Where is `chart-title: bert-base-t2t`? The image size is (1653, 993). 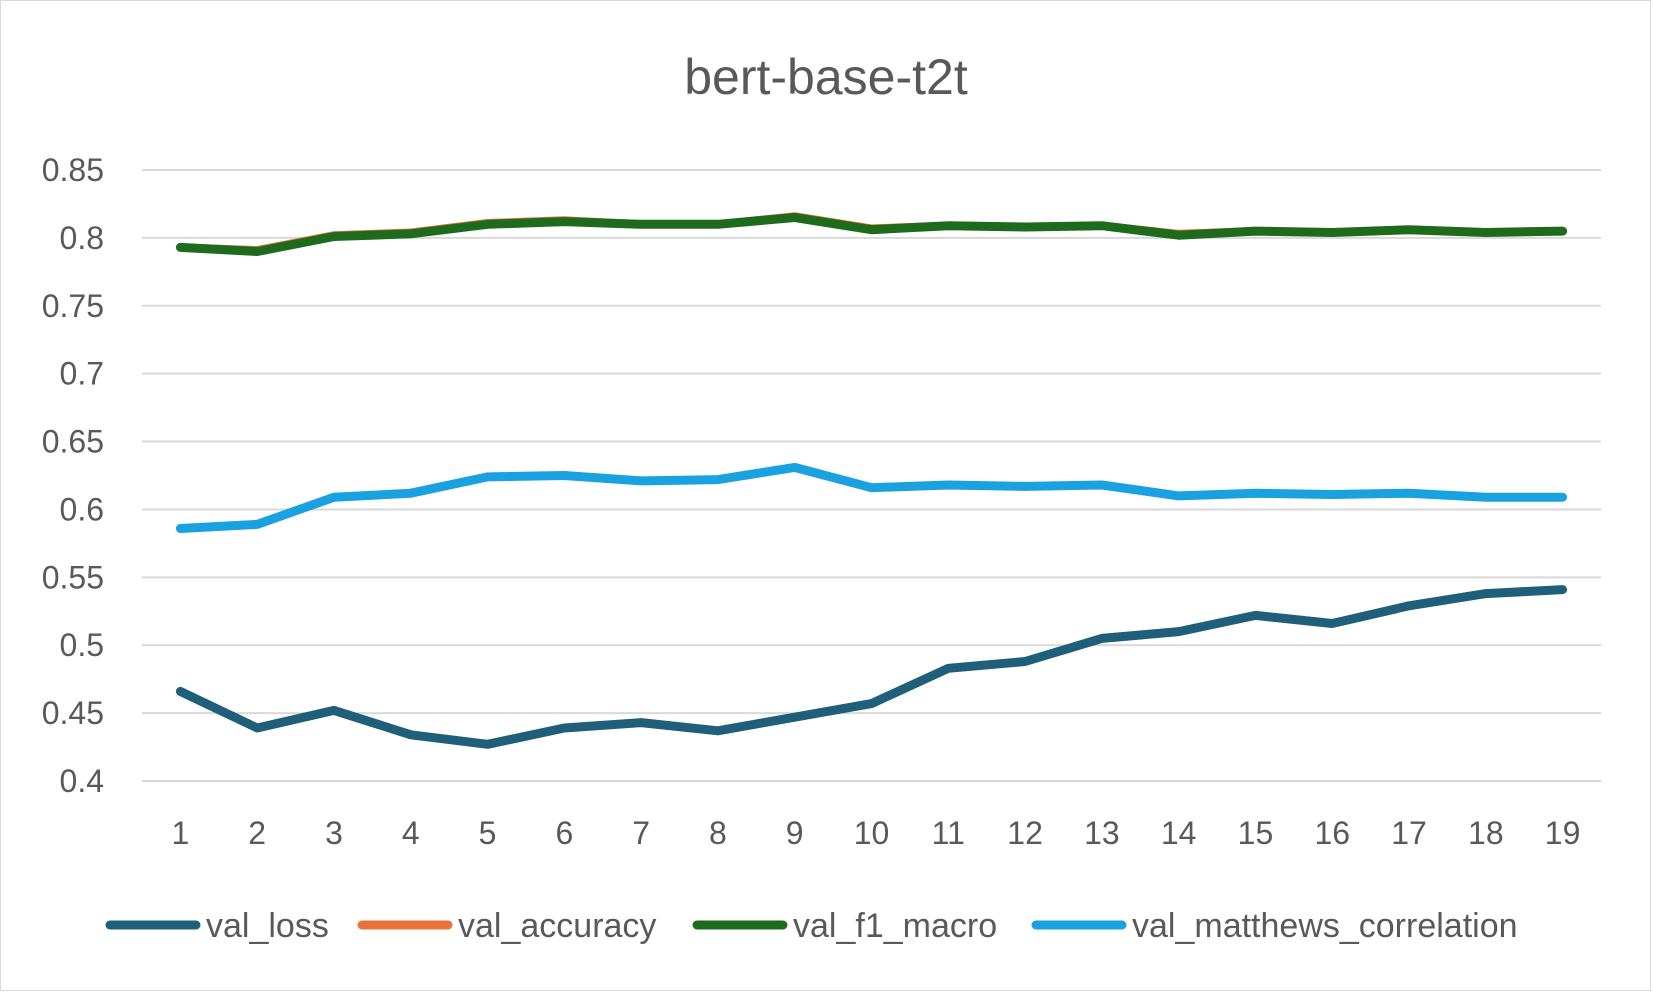 chart-title: bert-base-t2t is located at coordinates (826, 77).